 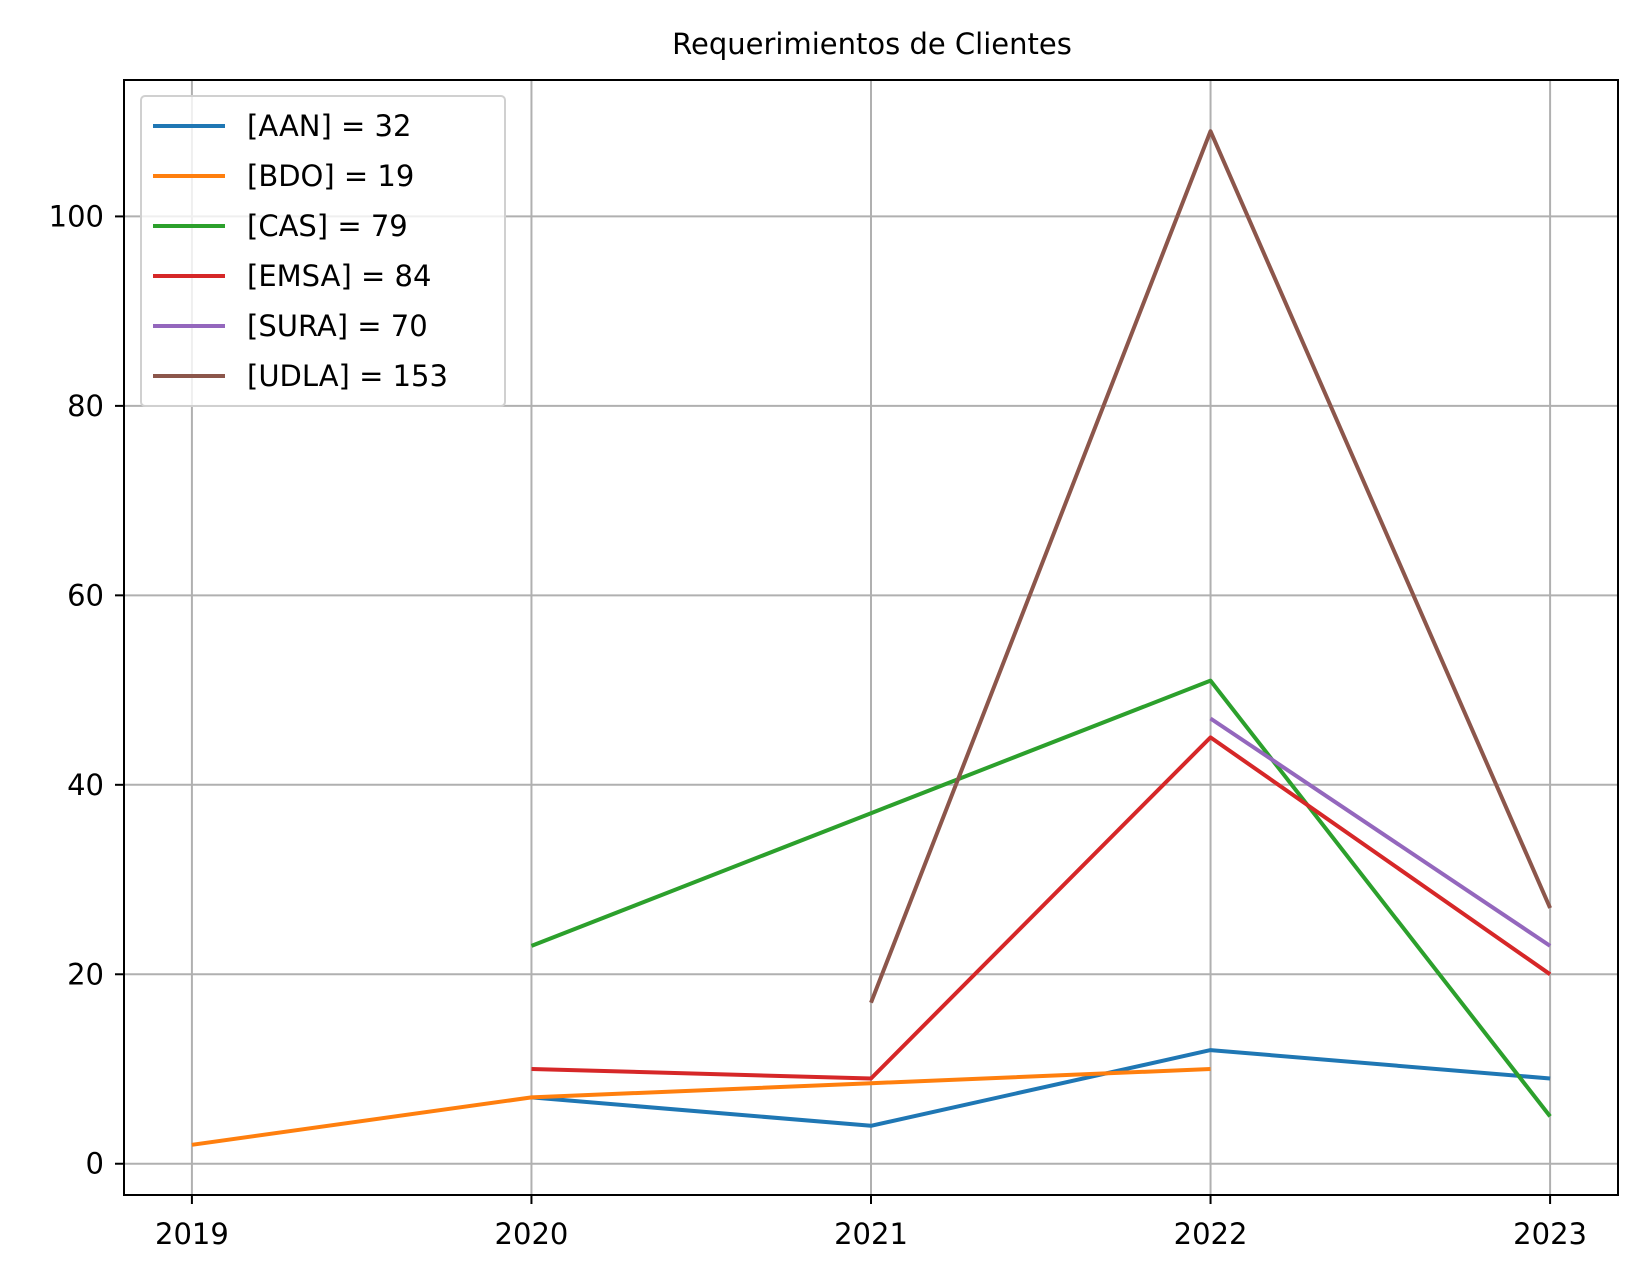 What do you see at coordinates (192, 1234) in the screenshot?
I see `x-tick-label: 2019` at bounding box center [192, 1234].